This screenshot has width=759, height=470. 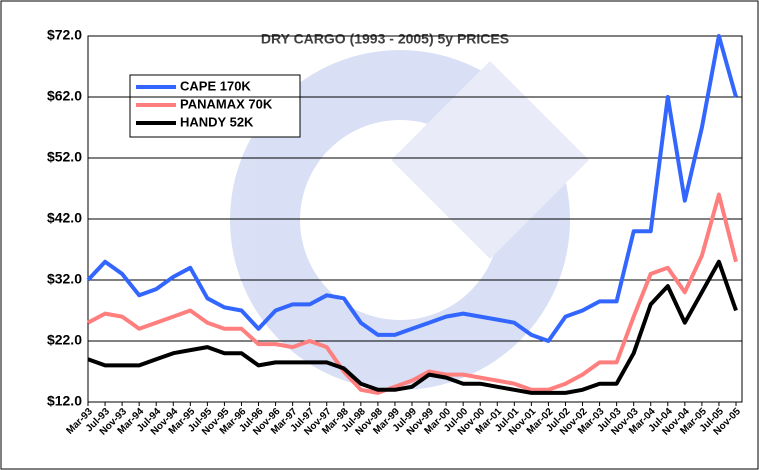 What do you see at coordinates (64, 340) in the screenshot?
I see `y-tick-label: $22.0` at bounding box center [64, 340].